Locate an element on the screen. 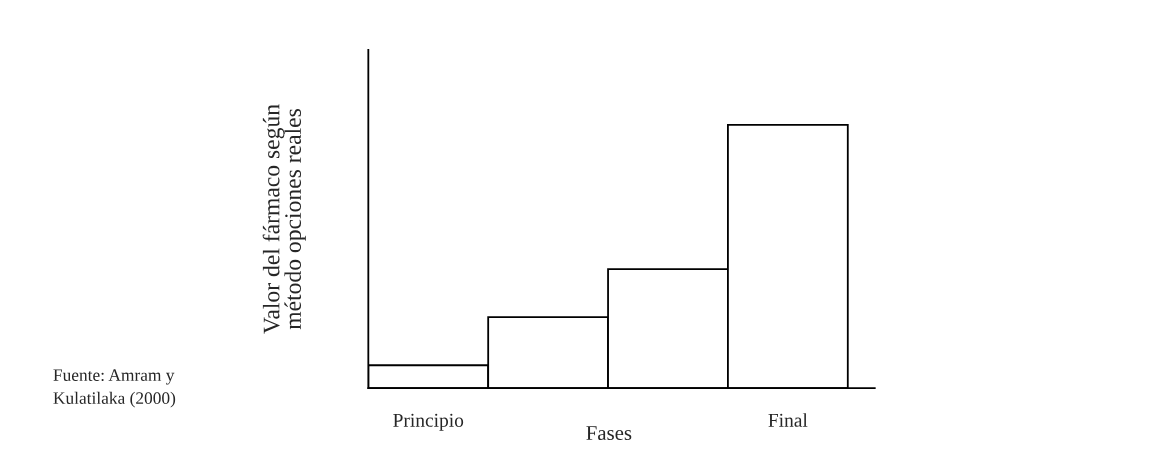 The width and height of the screenshot is (1151, 461). y-axis-title: Valor del fármaco según método opciones reales is located at coordinates (284, 219).